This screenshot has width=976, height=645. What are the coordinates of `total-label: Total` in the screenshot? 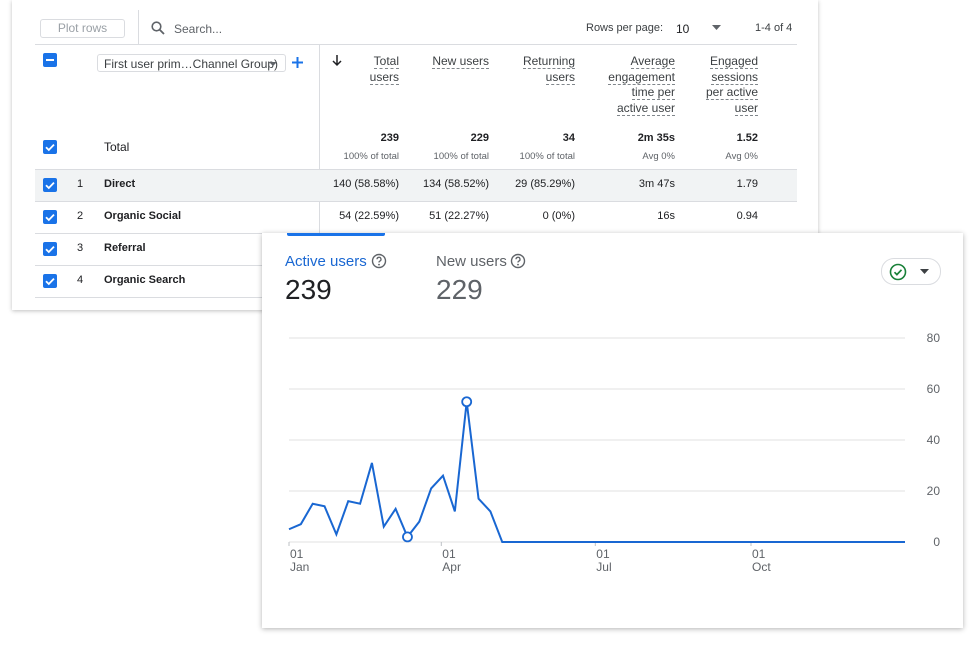 It's located at (117, 147).